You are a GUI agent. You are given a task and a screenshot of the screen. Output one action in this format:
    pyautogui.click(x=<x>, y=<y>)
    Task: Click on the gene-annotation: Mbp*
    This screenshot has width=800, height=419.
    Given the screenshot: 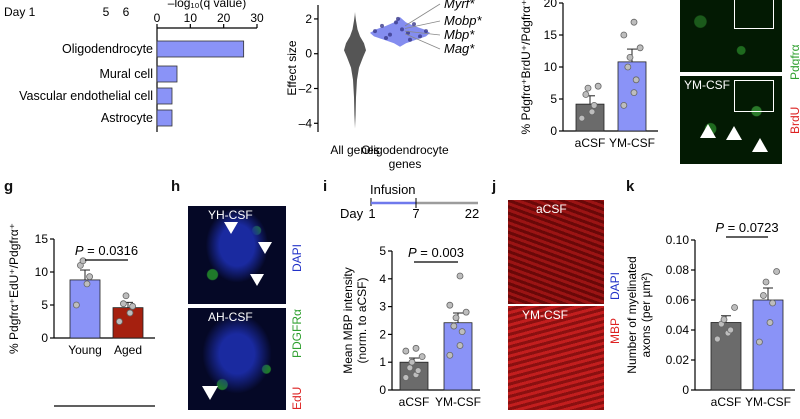 What is the action you would take?
    pyautogui.click(x=459, y=34)
    